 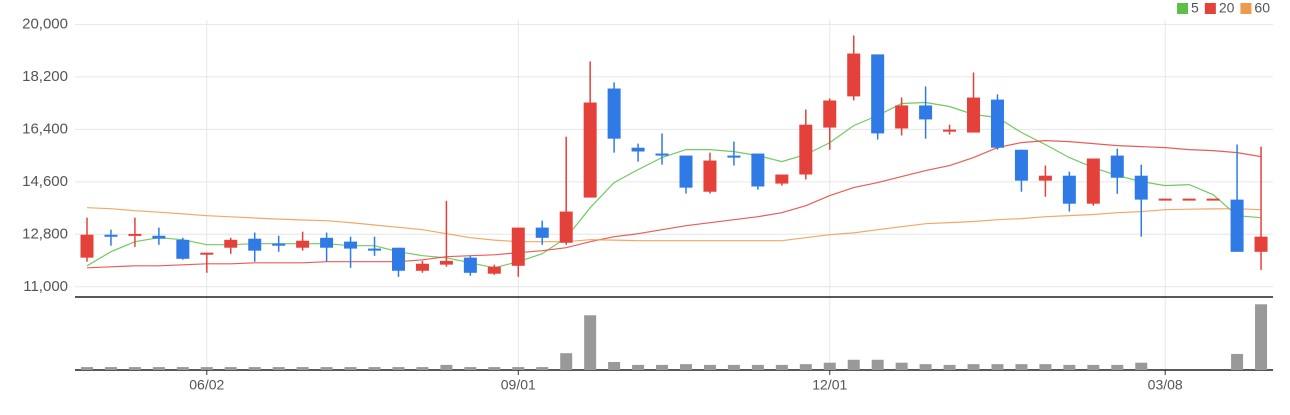 What do you see at coordinates (518, 385) in the screenshot?
I see `x-tick-label: 09/01` at bounding box center [518, 385].